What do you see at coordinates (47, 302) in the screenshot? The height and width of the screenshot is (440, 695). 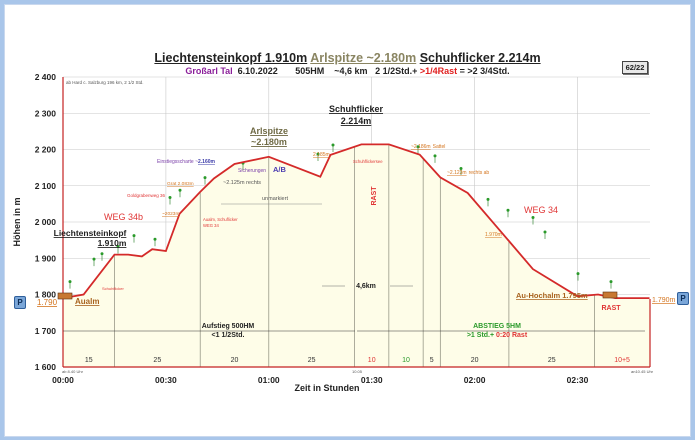 I see `label-start-alt: 1.790` at bounding box center [47, 302].